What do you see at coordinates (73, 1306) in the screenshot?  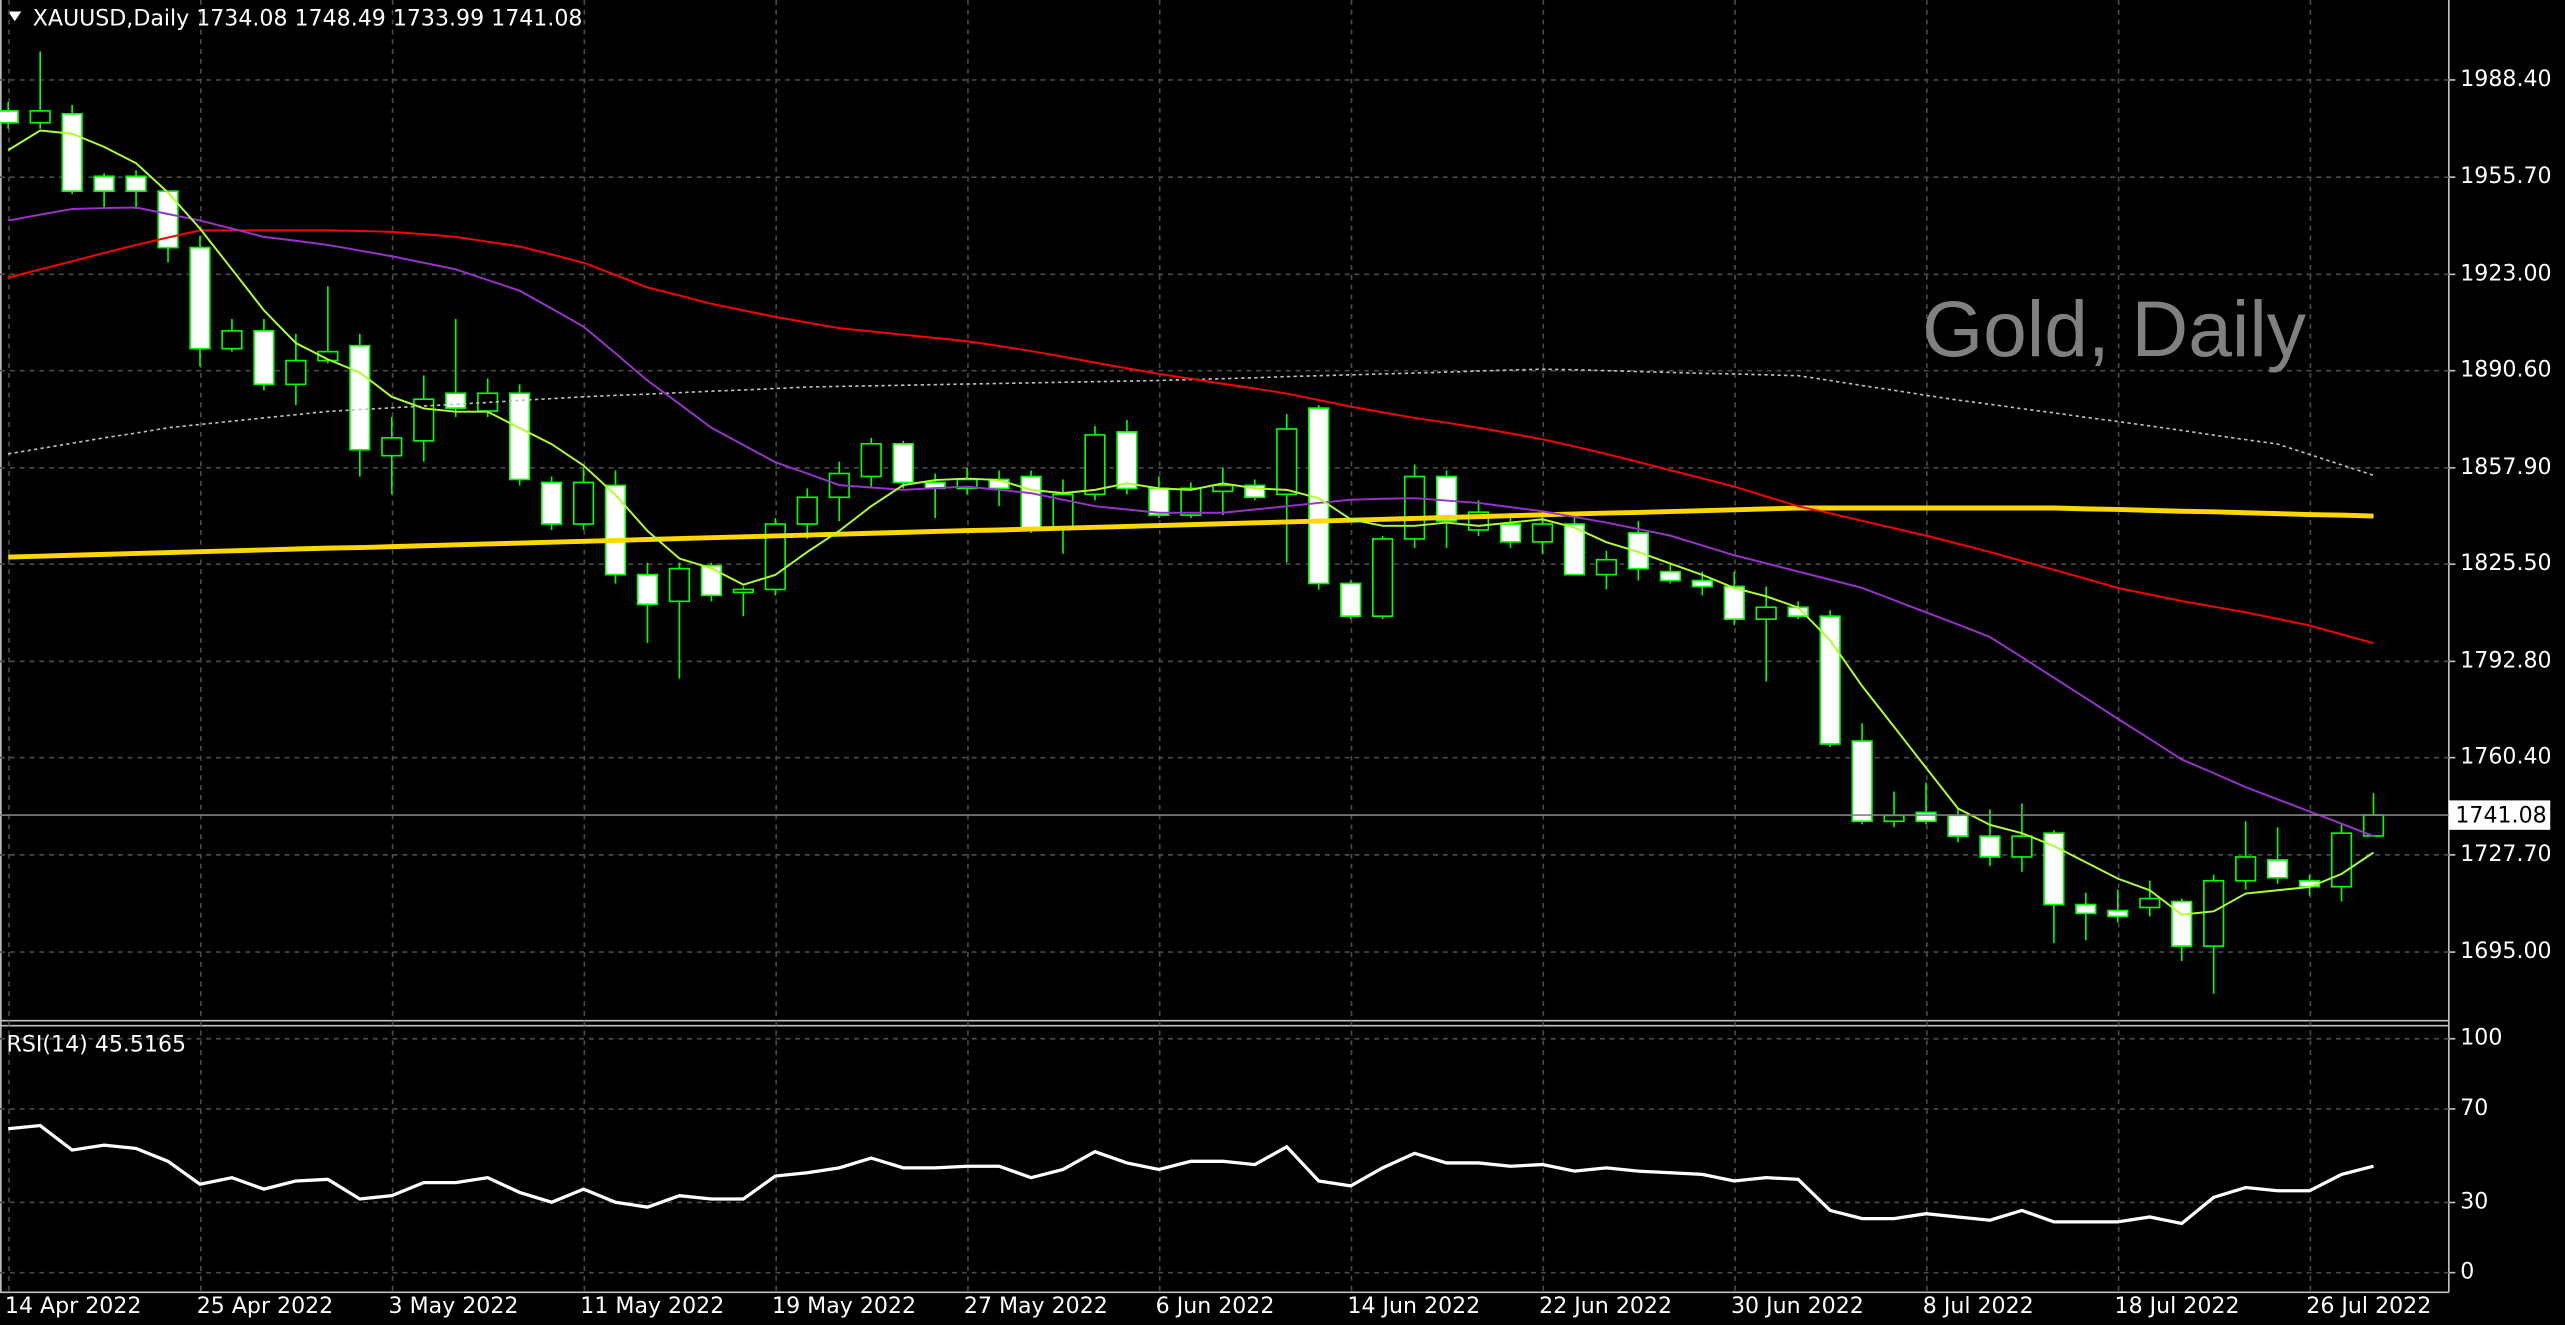 I see `x-tick-label: 14 Apr 2022` at bounding box center [73, 1306].